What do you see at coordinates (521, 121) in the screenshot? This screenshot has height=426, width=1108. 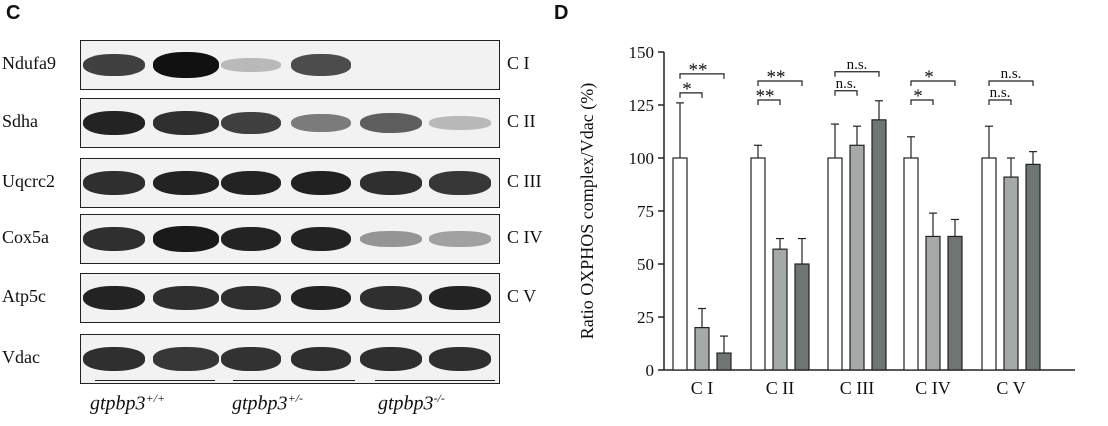 I see `complex-label: C II` at bounding box center [521, 121].